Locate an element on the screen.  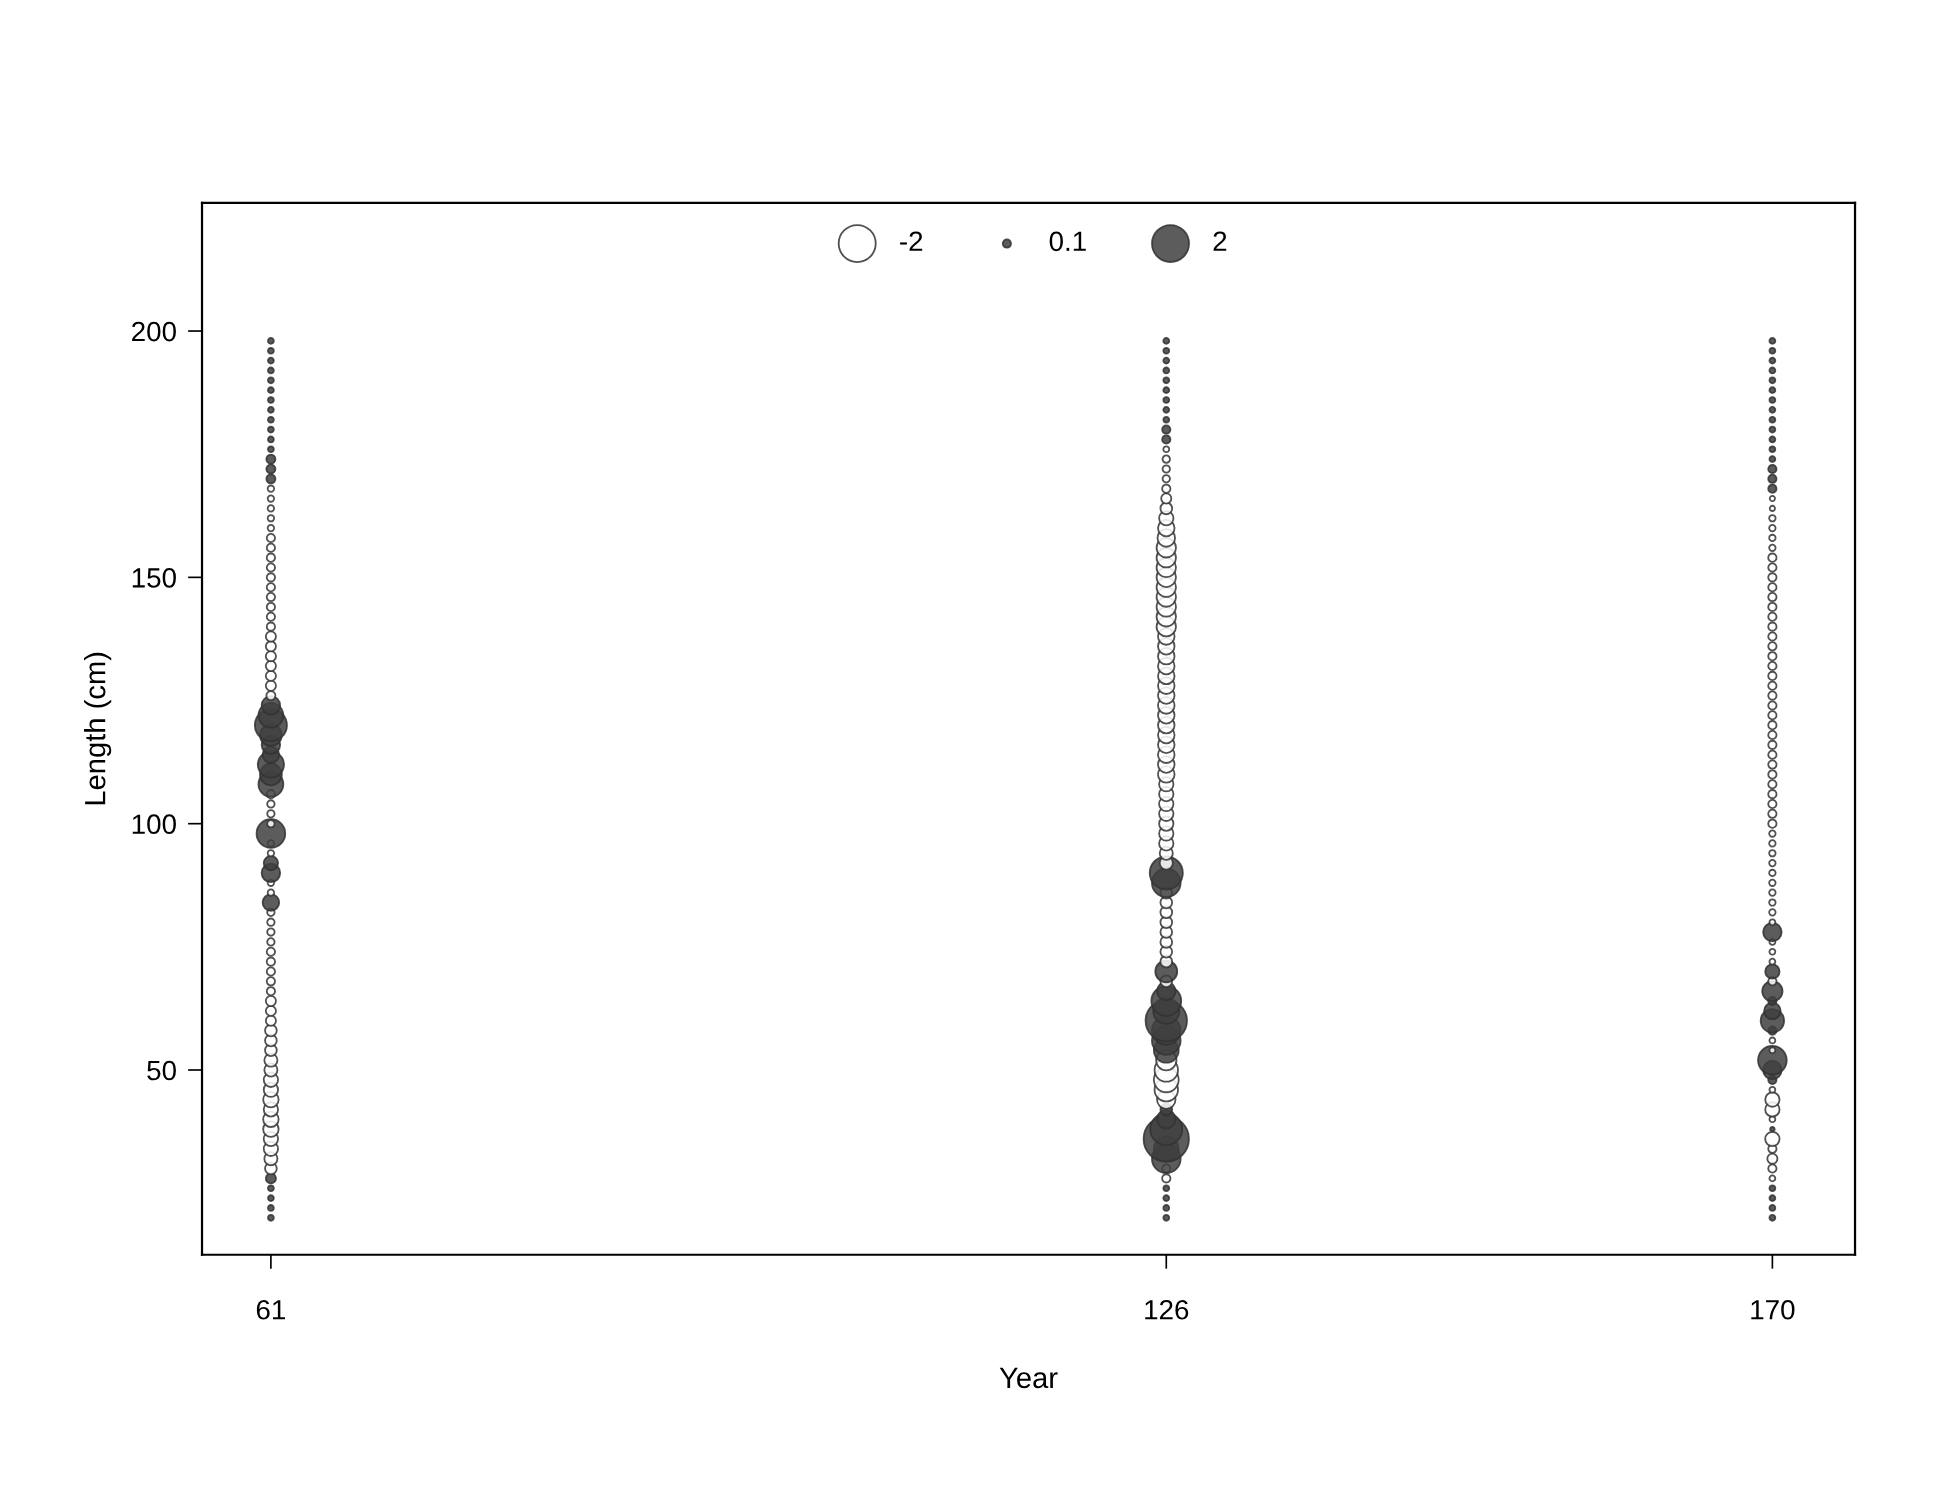
y-tick-label: 150 is located at coordinates (154, 578).